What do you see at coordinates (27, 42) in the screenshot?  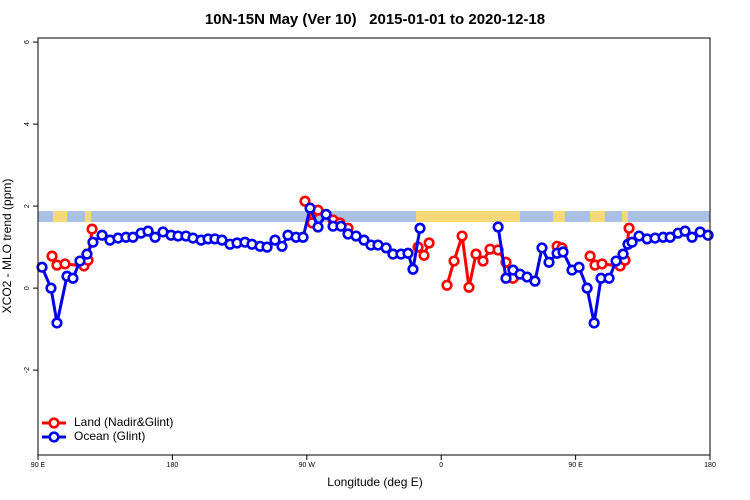 I see `y-tick-label: 6` at bounding box center [27, 42].